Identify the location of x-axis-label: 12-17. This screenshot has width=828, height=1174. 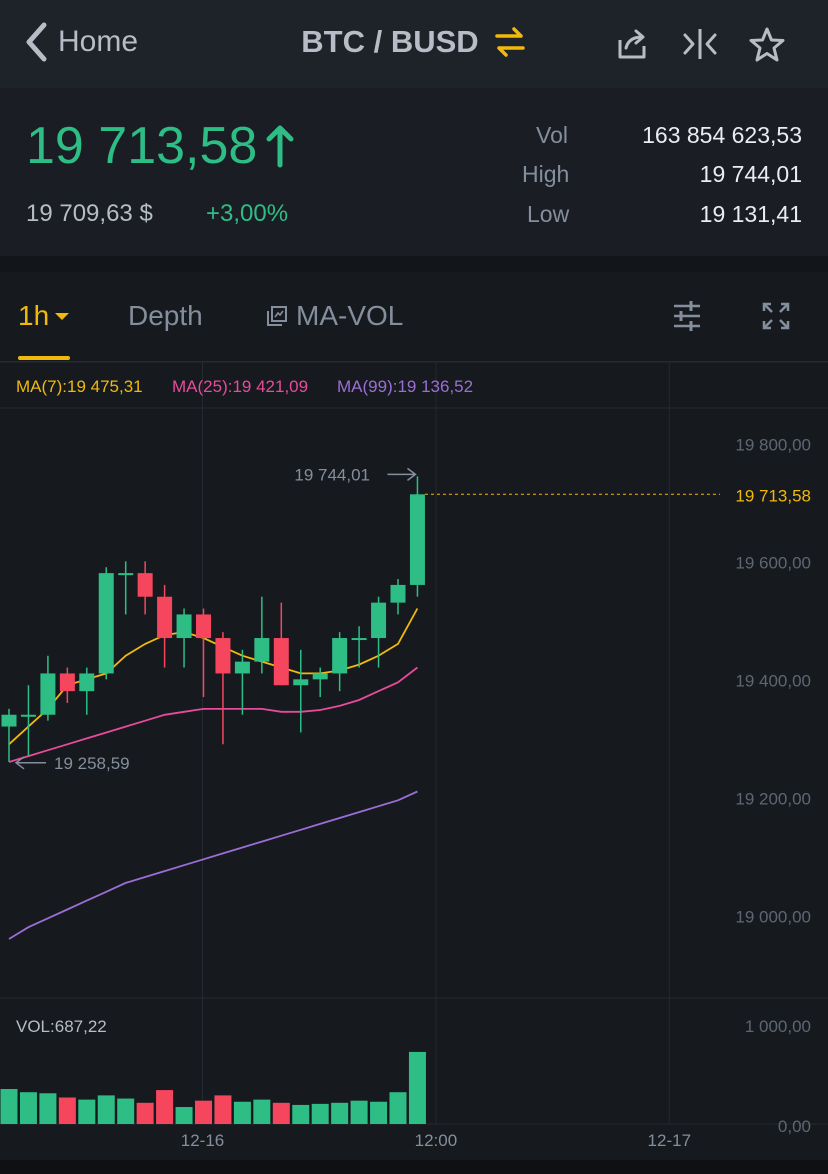
(669, 1140).